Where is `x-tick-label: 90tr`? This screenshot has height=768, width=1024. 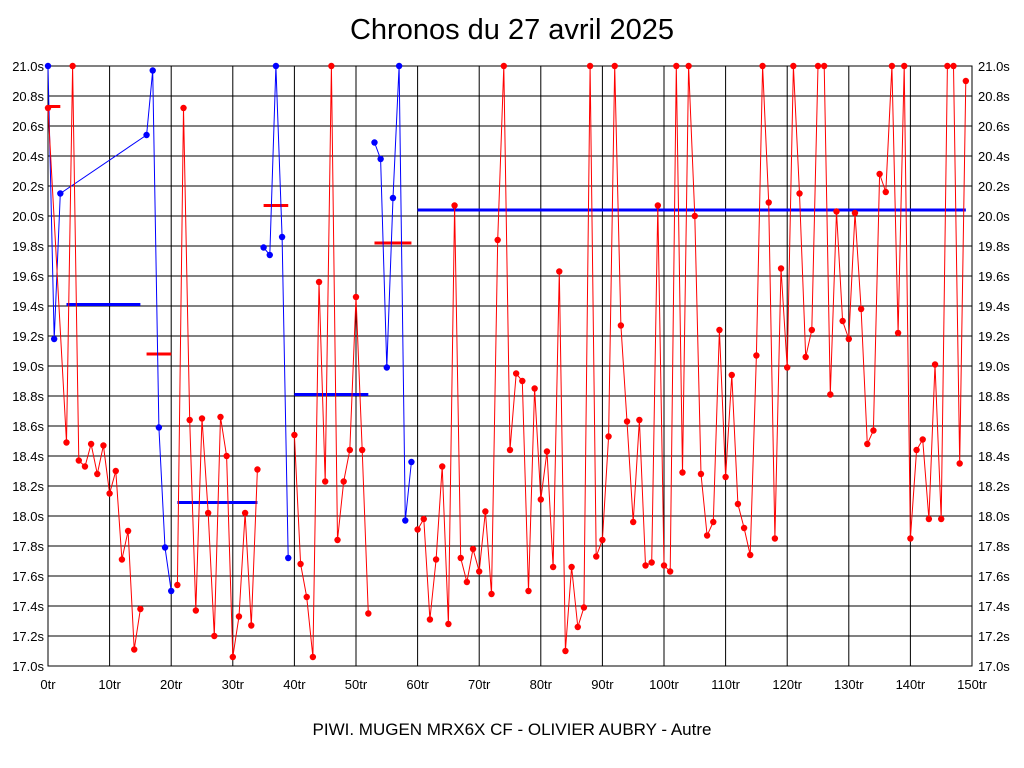 x-tick-label: 90tr is located at coordinates (602, 684).